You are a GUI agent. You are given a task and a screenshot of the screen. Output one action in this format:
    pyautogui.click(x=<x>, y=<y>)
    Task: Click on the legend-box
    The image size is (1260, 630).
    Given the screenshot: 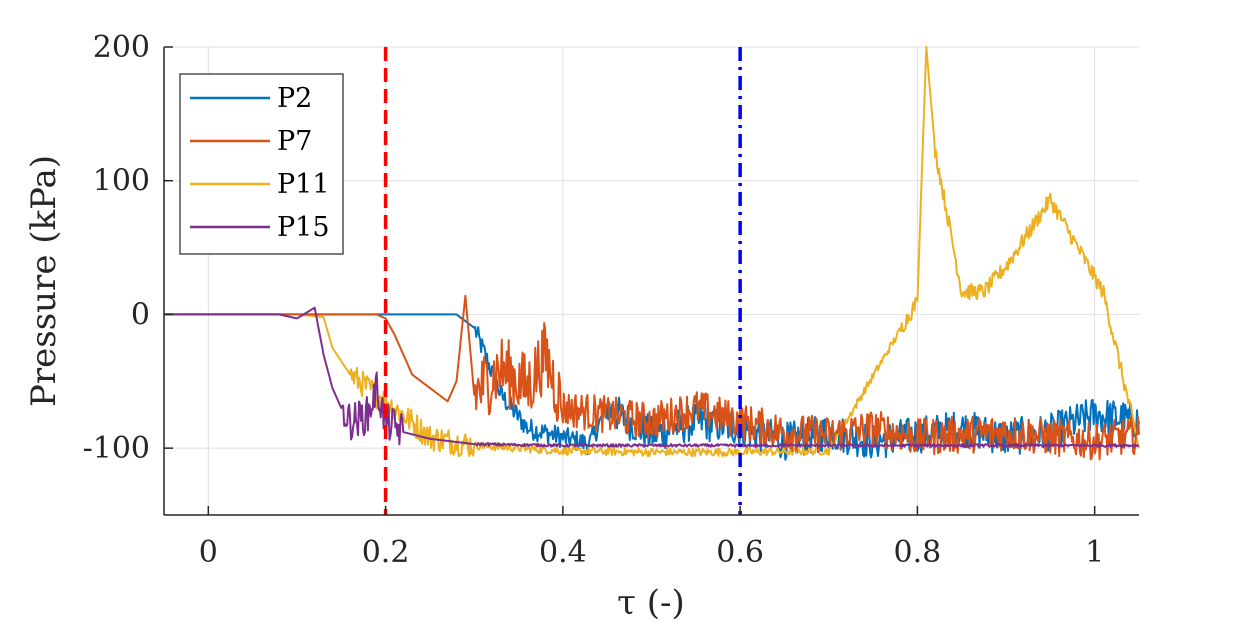 What is the action you would take?
    pyautogui.click(x=261, y=164)
    